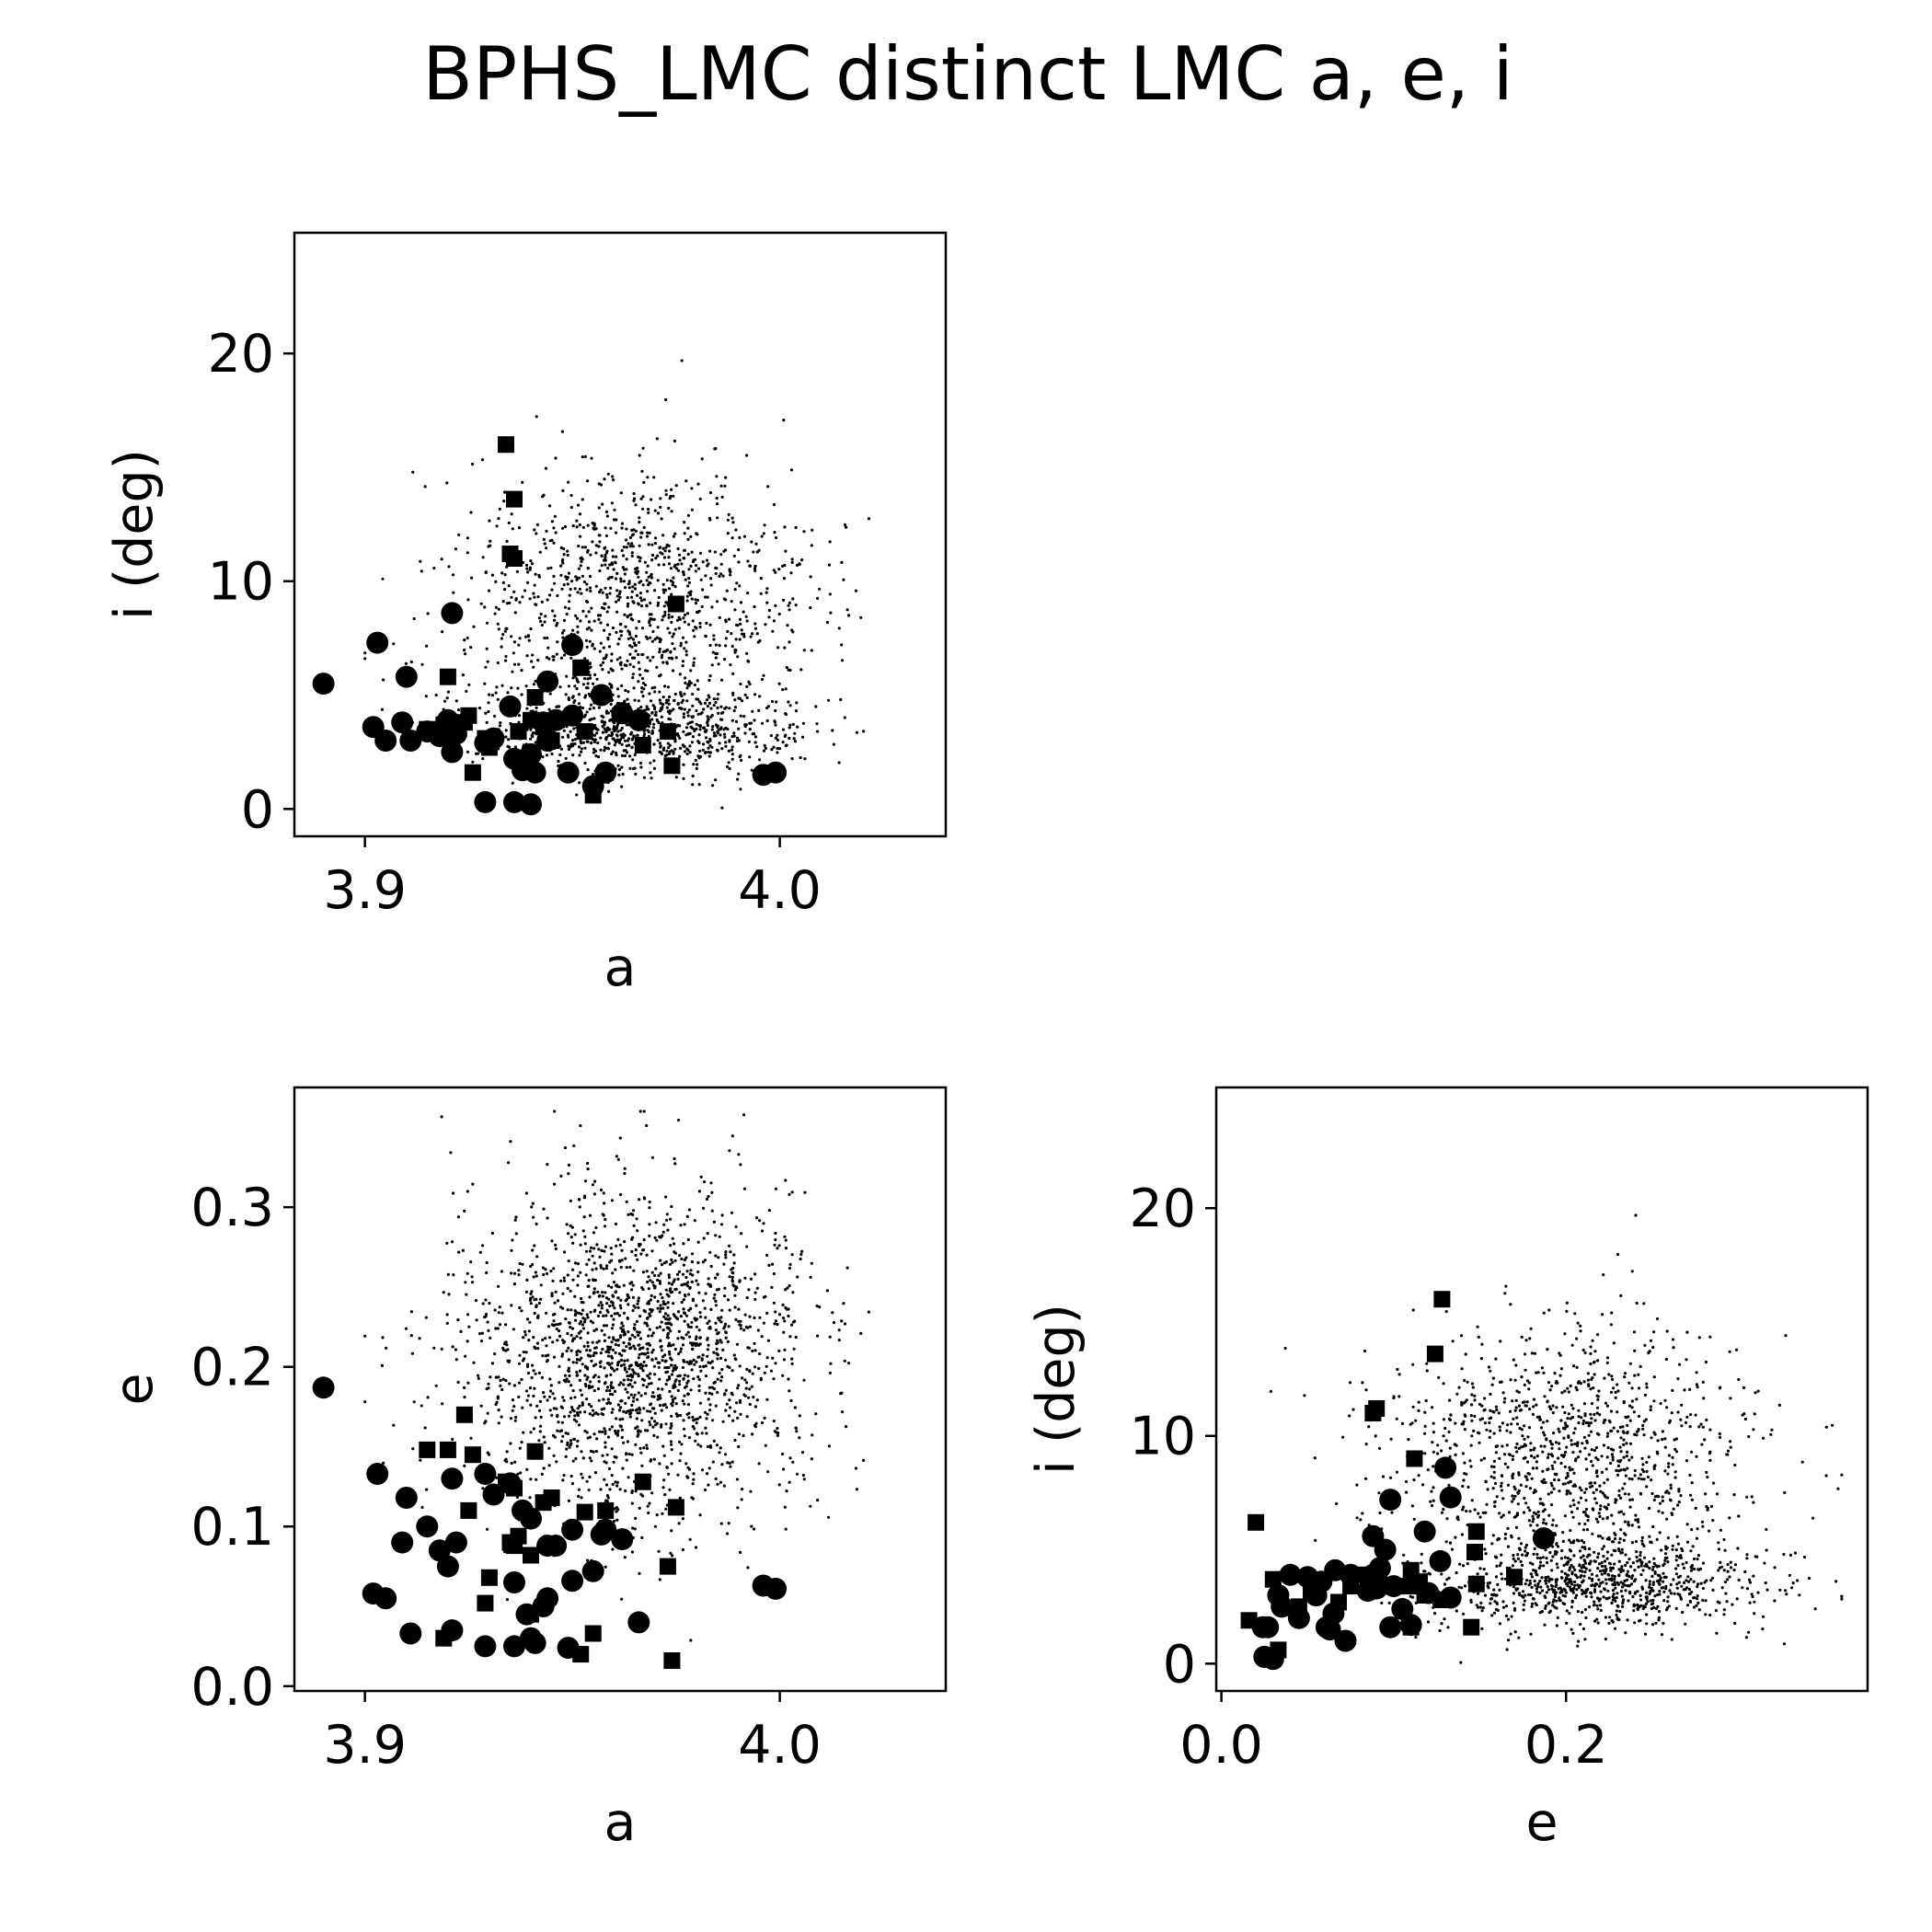 This screenshot has height=1932, width=1932. Describe the element at coordinates (232, 1208) in the screenshot. I see `y-tick-label: 0.3` at that location.